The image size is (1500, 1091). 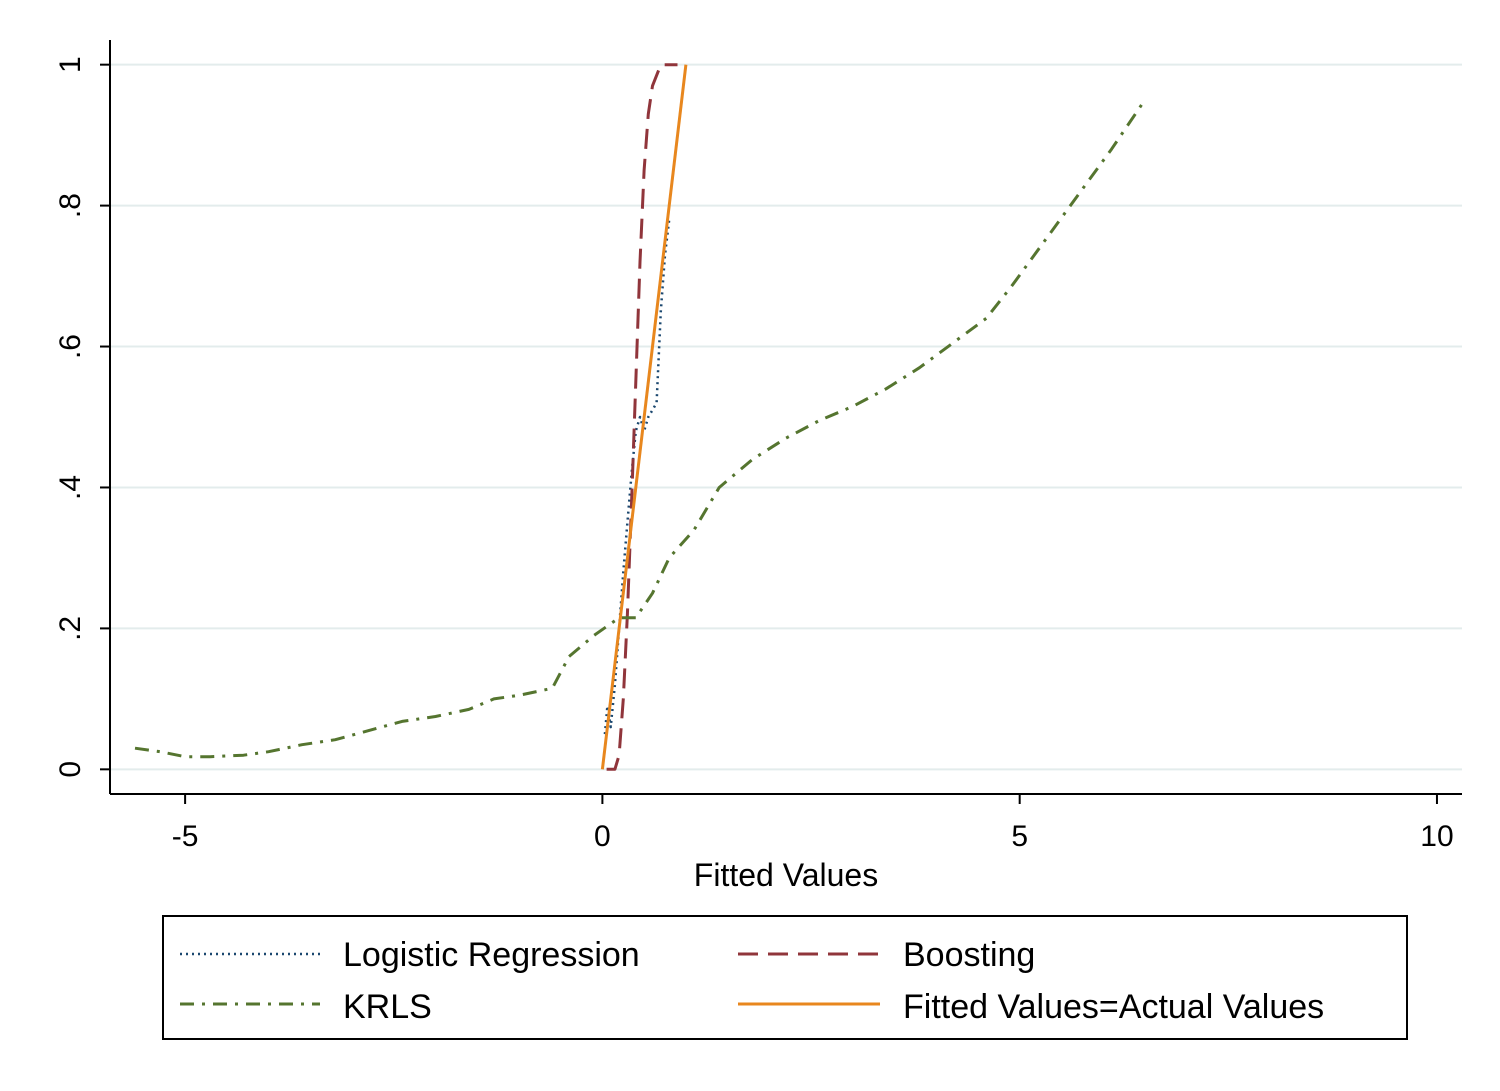 What do you see at coordinates (70, 205) in the screenshot?
I see `y-tick-label: .8` at bounding box center [70, 205].